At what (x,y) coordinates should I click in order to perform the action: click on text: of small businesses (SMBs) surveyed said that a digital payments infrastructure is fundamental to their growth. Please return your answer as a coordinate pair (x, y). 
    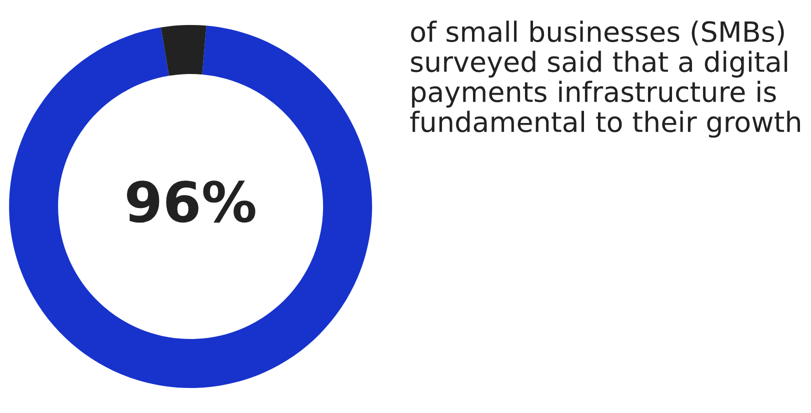
    Looking at the image, I should click on (605, 79).